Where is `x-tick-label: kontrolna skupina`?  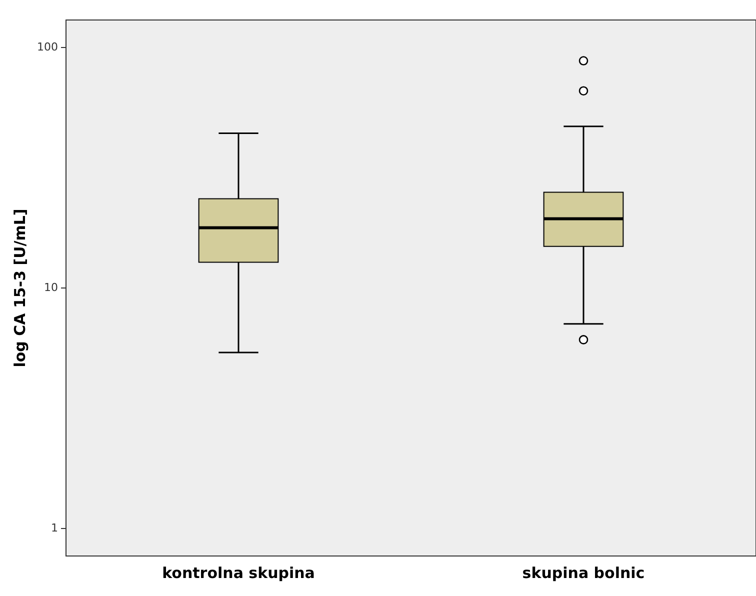 x-tick-label: kontrolna skupina is located at coordinates (238, 573).